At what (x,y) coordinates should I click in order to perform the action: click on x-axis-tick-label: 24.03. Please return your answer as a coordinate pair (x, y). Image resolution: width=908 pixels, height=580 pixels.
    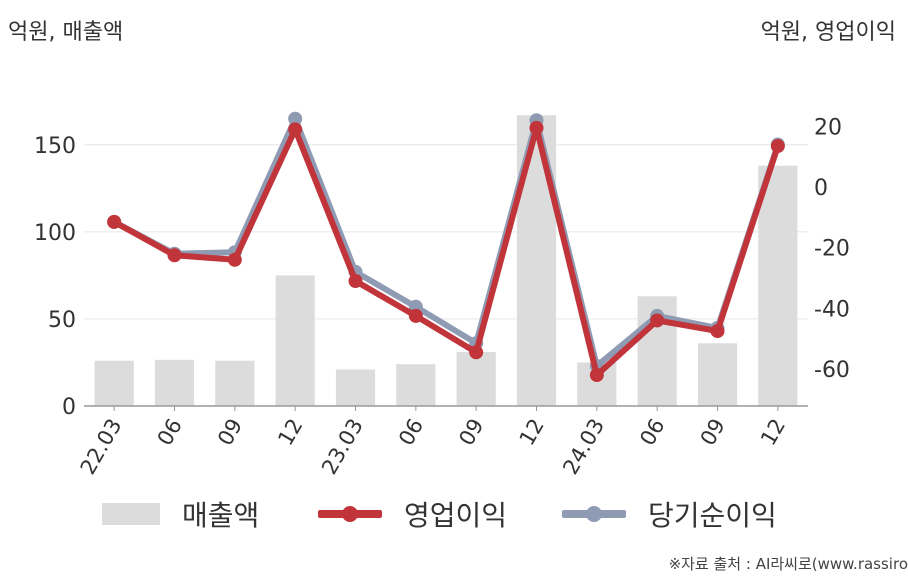
    Looking at the image, I should click on (583, 447).